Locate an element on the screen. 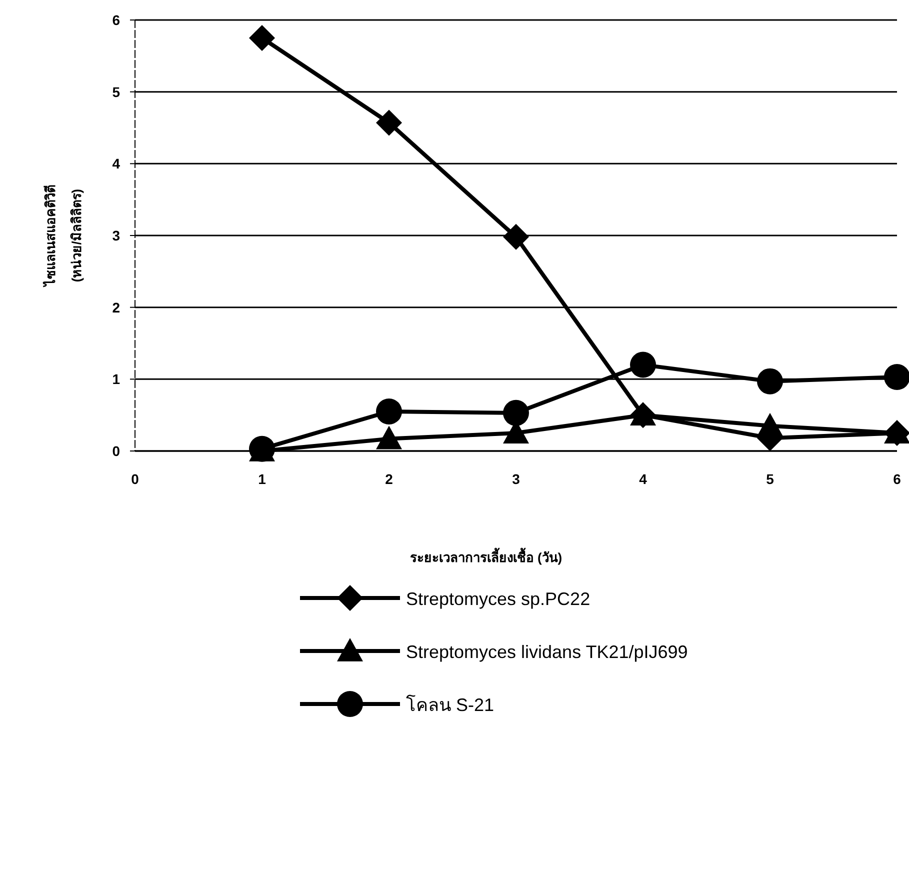 This screenshot has height=882, width=909. x-tick-label: 1 is located at coordinates (262, 479).